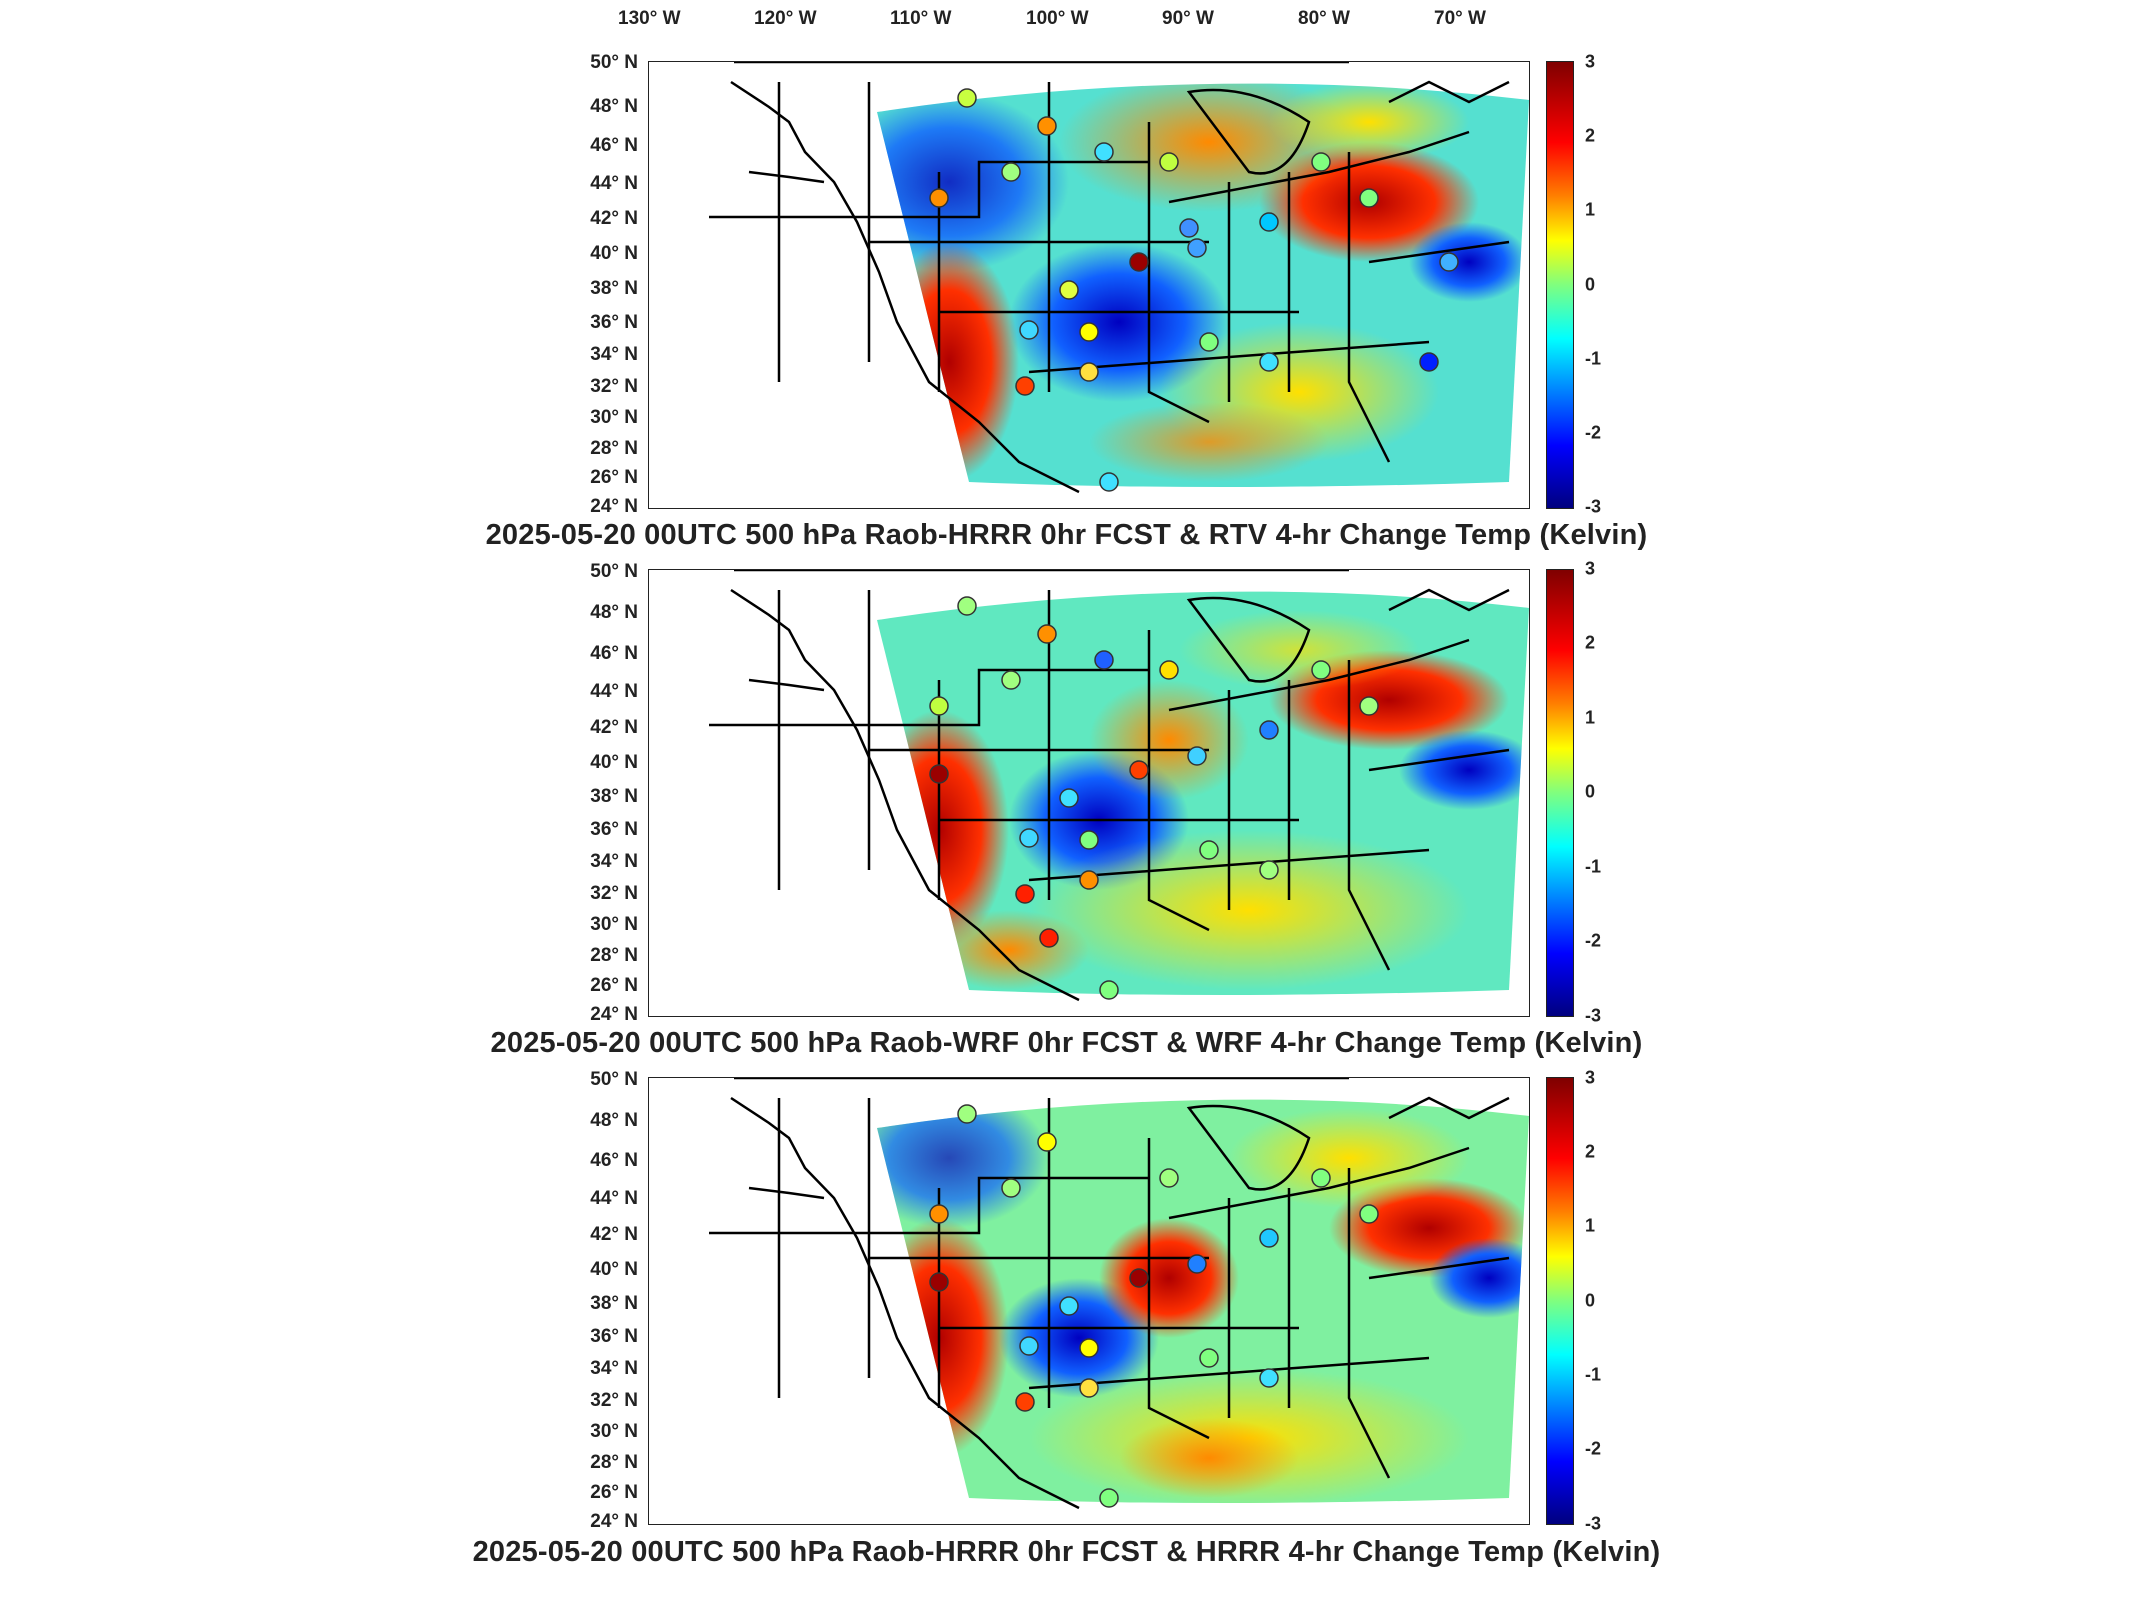 The width and height of the screenshot is (2133, 1600). I want to click on lon-label: 110° W, so click(921, 18).